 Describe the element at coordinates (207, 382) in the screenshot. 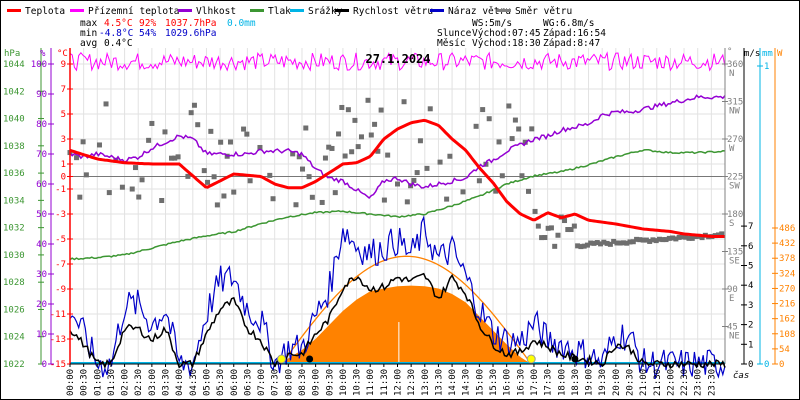

I see `x-tick-label: 05:00` at that location.